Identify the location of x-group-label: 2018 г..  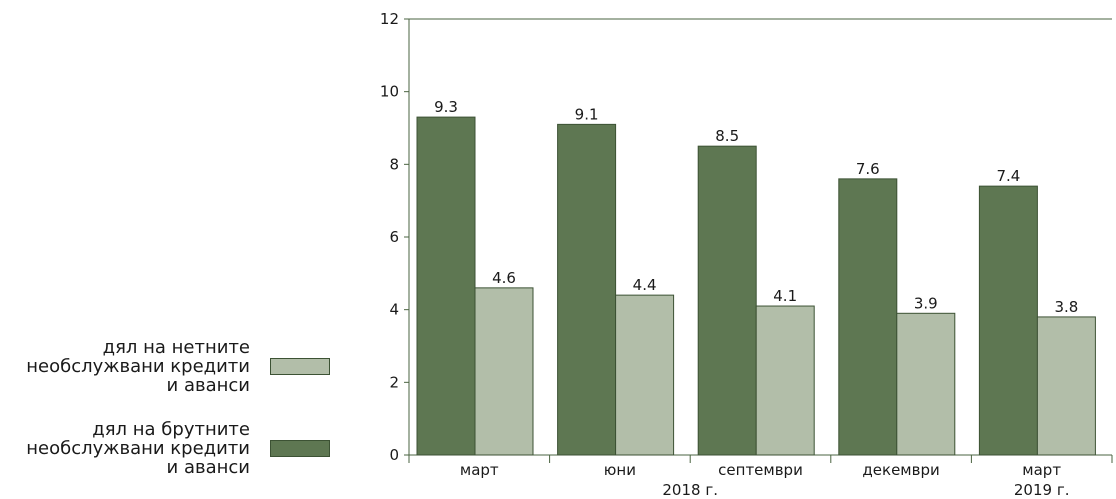
(690, 490).